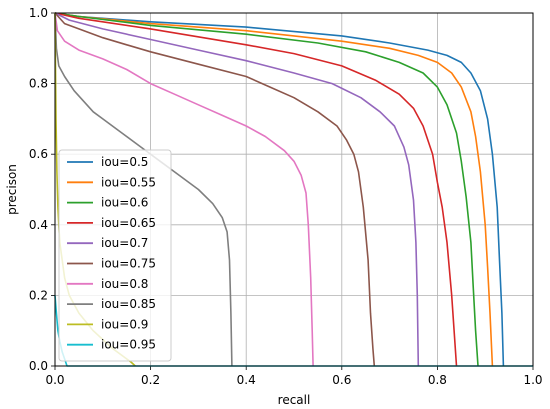 This screenshot has height=409, width=550. Describe the element at coordinates (38, 154) in the screenshot. I see `y-tick-label: 0.6` at that location.